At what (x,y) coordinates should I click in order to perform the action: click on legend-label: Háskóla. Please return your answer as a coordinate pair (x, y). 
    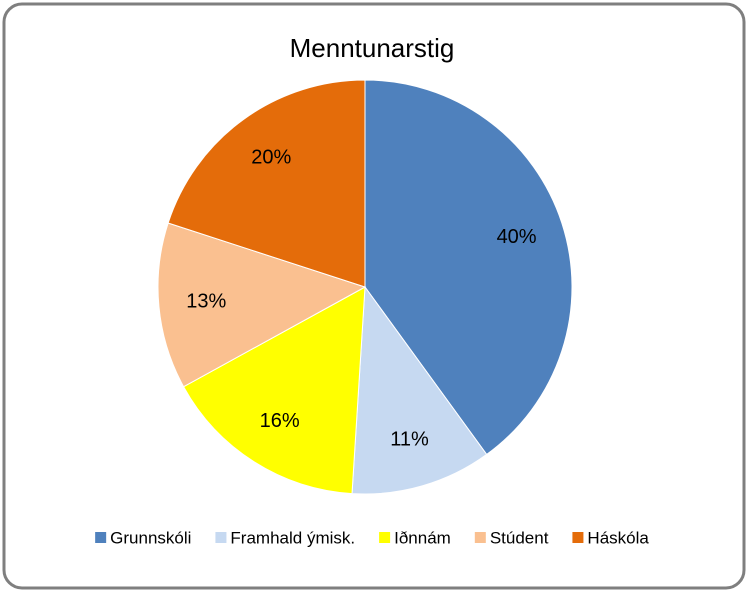
    Looking at the image, I should click on (618, 537).